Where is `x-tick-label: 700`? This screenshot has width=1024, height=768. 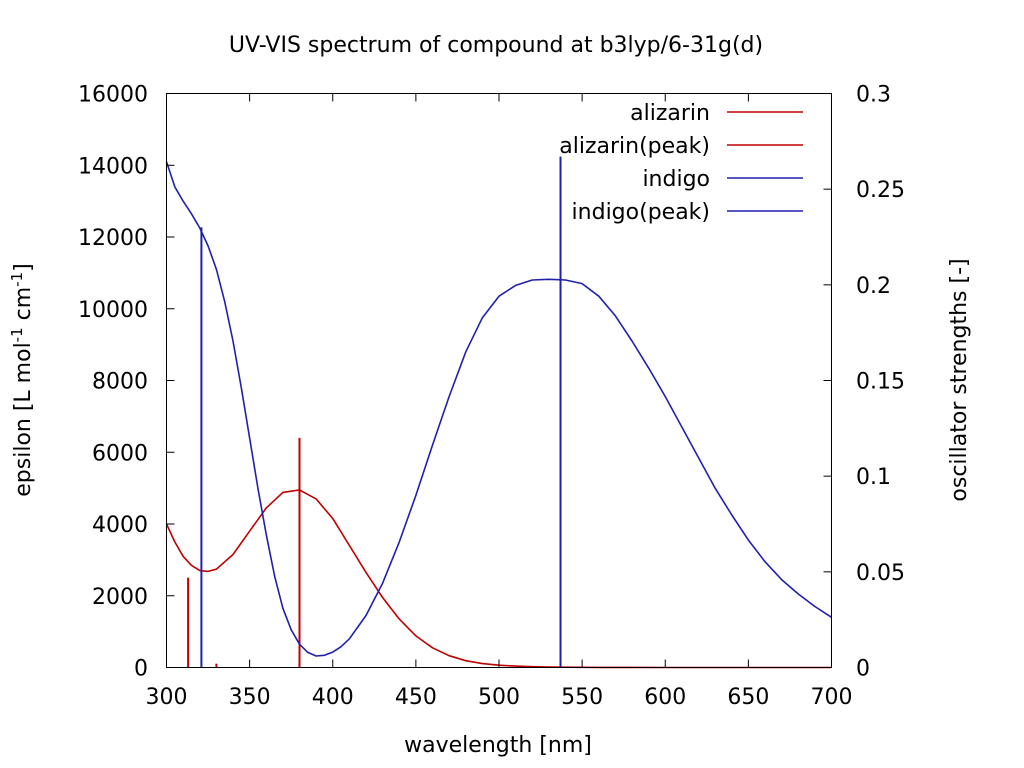
x-tick-label: 700 is located at coordinates (832, 697).